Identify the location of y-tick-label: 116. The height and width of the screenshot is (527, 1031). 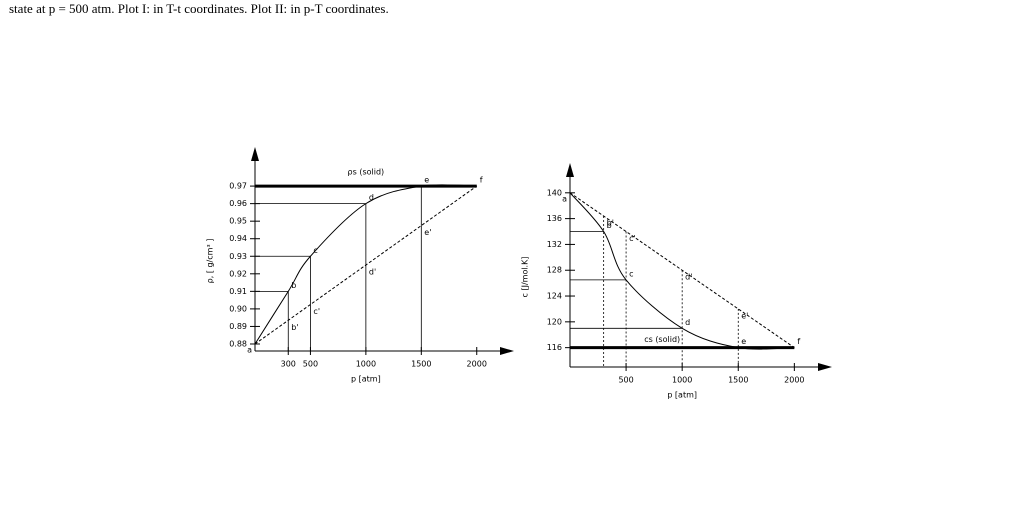
(554, 347).